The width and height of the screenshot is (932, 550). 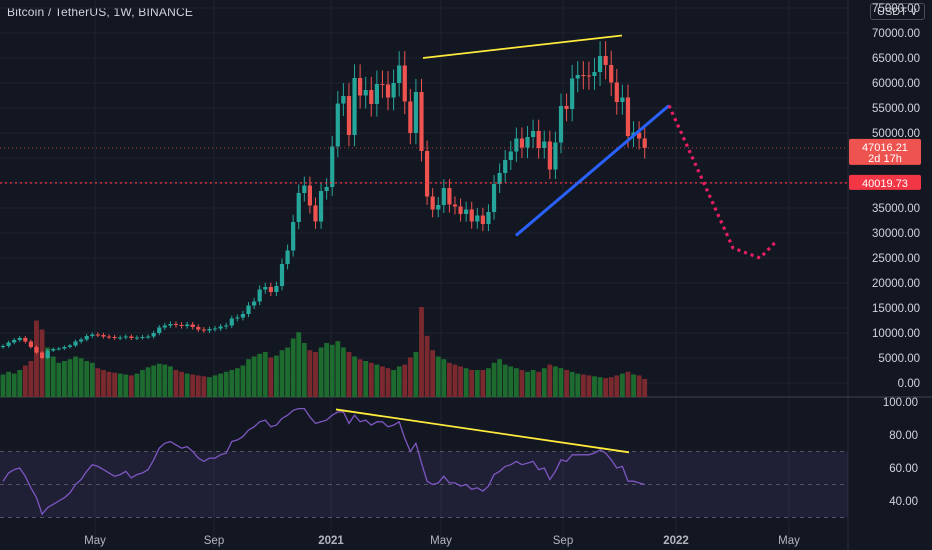 What do you see at coordinates (214, 541) in the screenshot?
I see `time-tick-label: Sep` at bounding box center [214, 541].